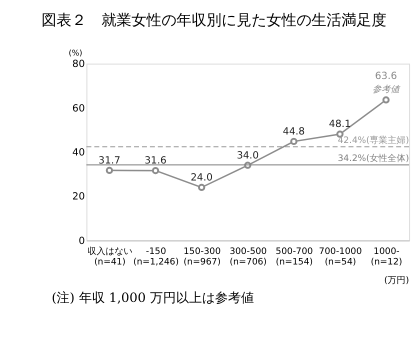  I want to click on text: 24.0, so click(201, 178).